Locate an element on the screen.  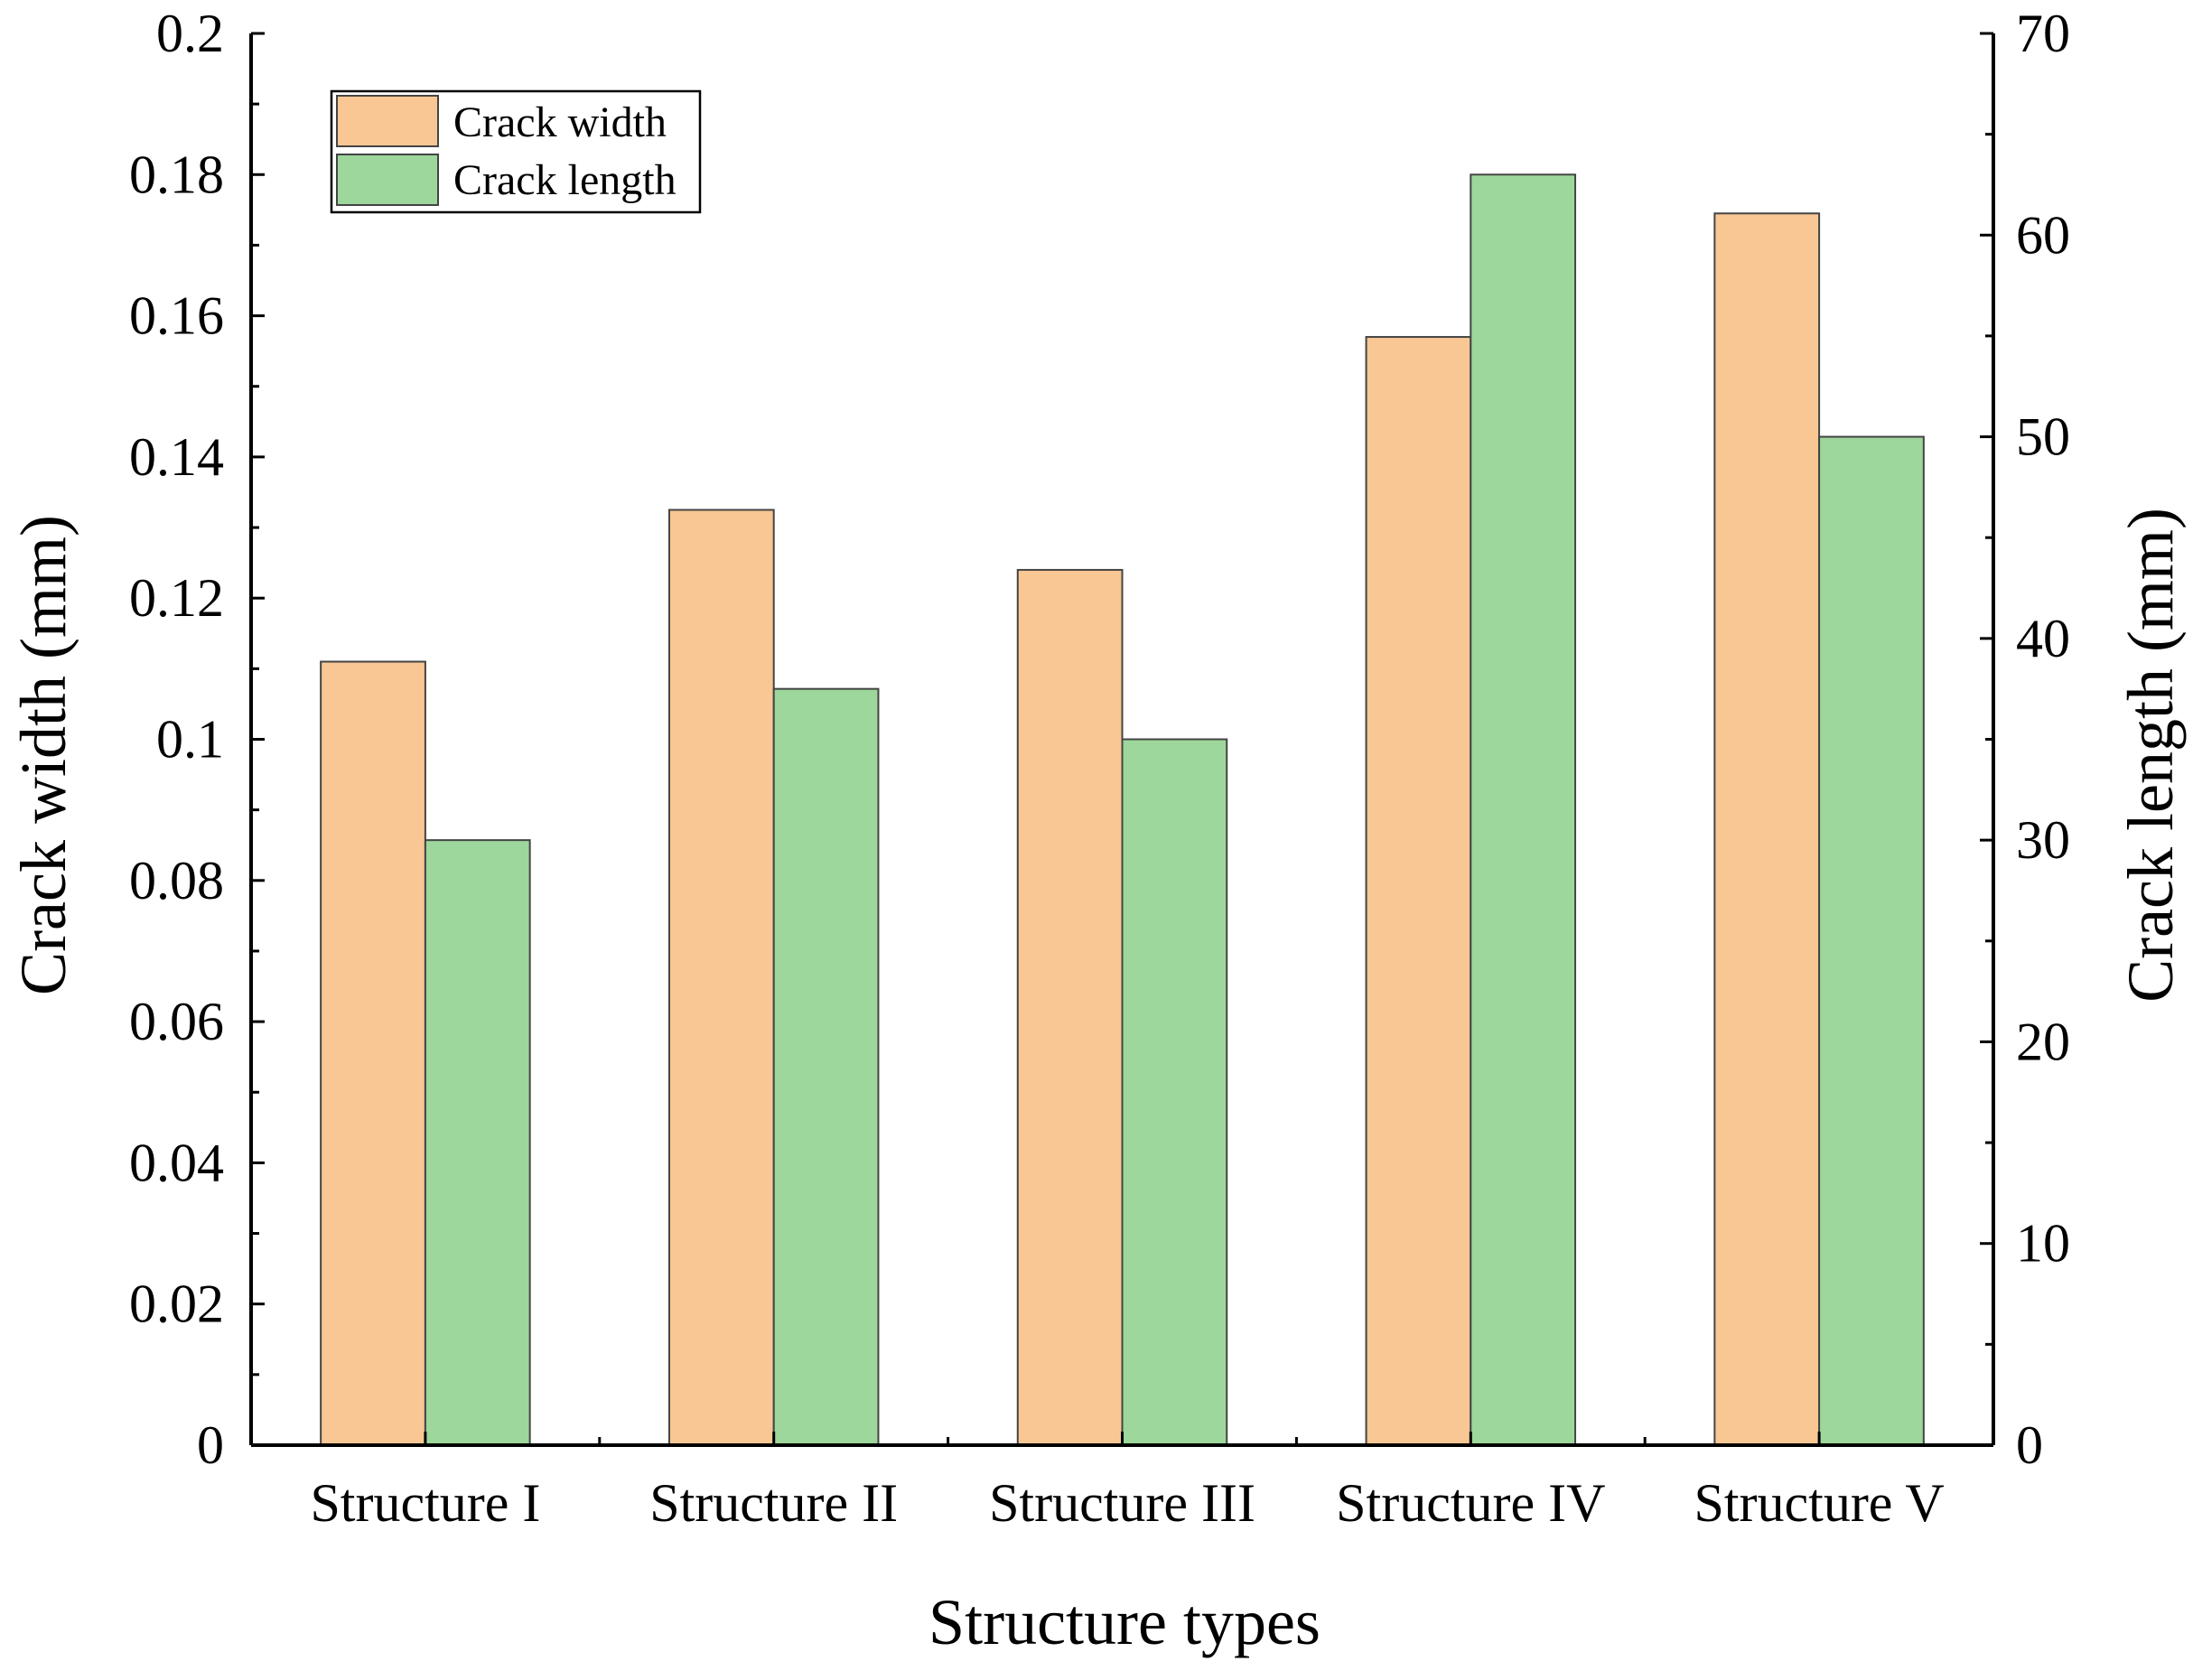
y2-tick-label: 20 is located at coordinates (2043, 1041).